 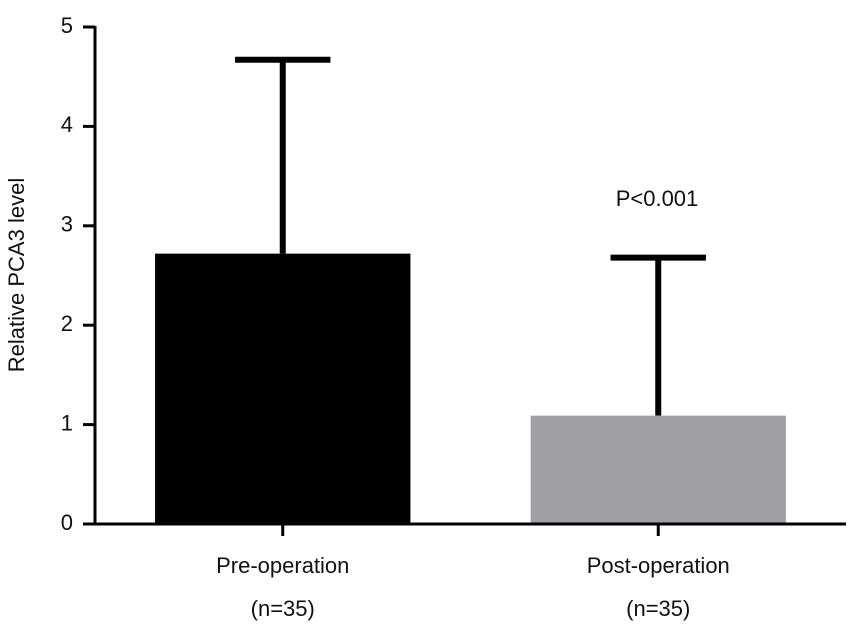 What do you see at coordinates (67, 422) in the screenshot?
I see `y-tick-label: 1` at bounding box center [67, 422].